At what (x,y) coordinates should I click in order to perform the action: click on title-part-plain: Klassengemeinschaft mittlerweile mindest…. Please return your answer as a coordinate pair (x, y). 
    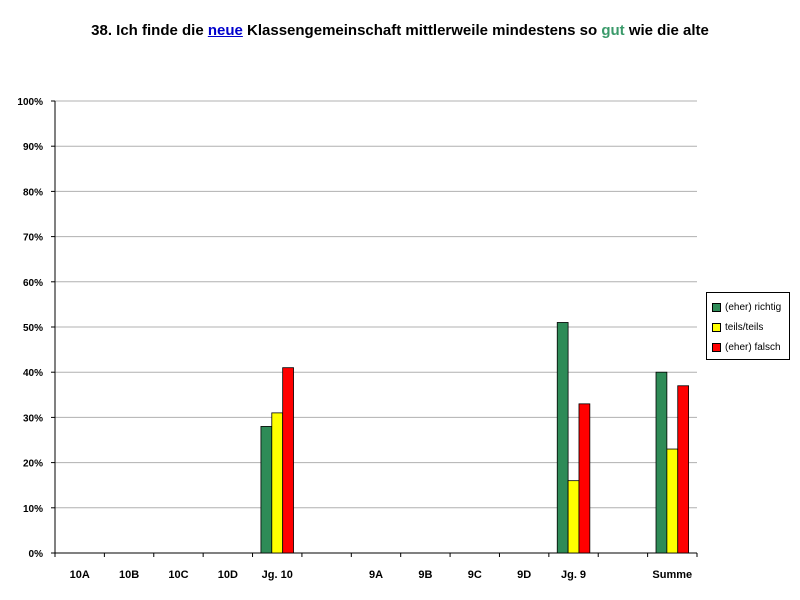
    Looking at the image, I should click on (422, 30).